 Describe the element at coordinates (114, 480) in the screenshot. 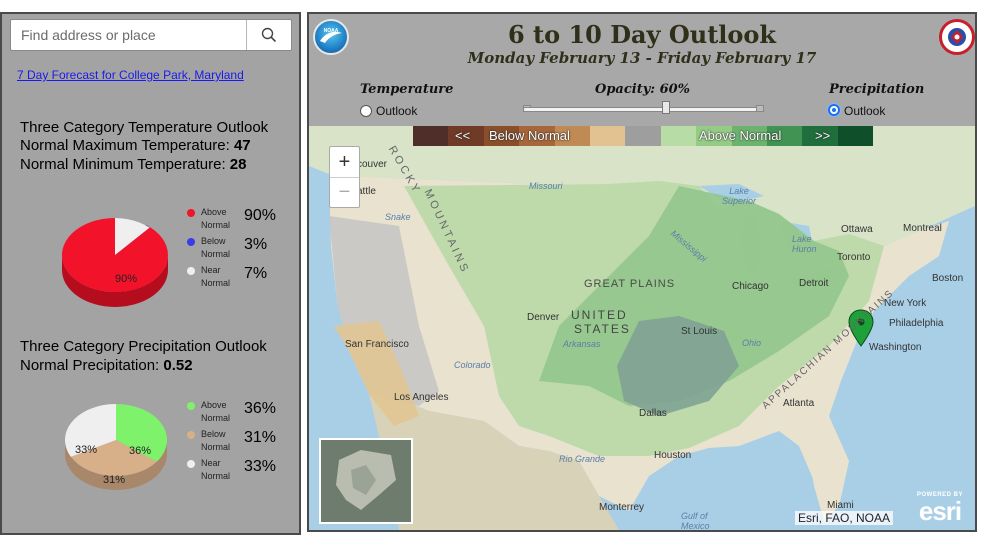

I see `precipitation-pie-label-below: 31%` at that location.